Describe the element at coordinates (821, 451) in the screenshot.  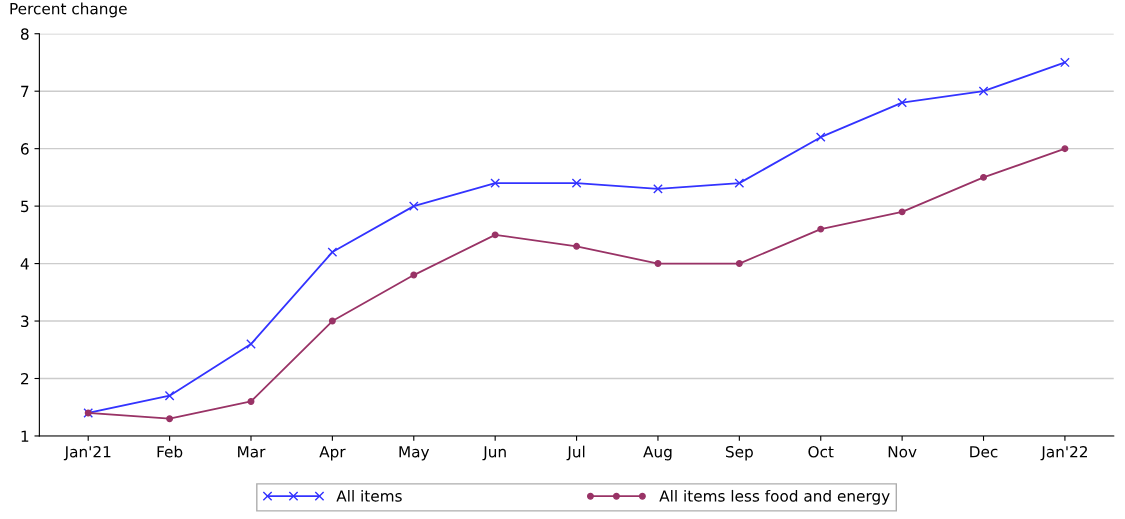
I see `x-tick-label: Oct` at that location.